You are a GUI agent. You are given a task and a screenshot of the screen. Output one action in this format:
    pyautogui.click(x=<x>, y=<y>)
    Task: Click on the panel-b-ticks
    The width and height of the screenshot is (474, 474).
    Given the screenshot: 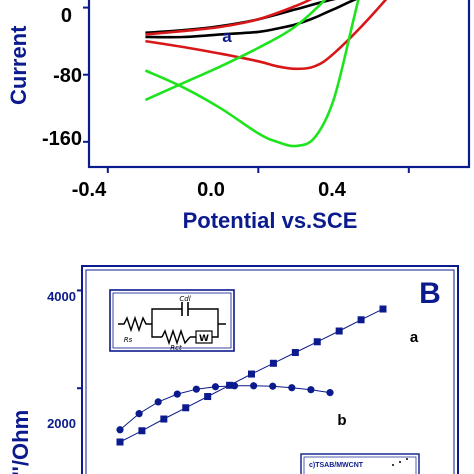 What is the action you would take?
    pyautogui.click(x=79, y=339)
    